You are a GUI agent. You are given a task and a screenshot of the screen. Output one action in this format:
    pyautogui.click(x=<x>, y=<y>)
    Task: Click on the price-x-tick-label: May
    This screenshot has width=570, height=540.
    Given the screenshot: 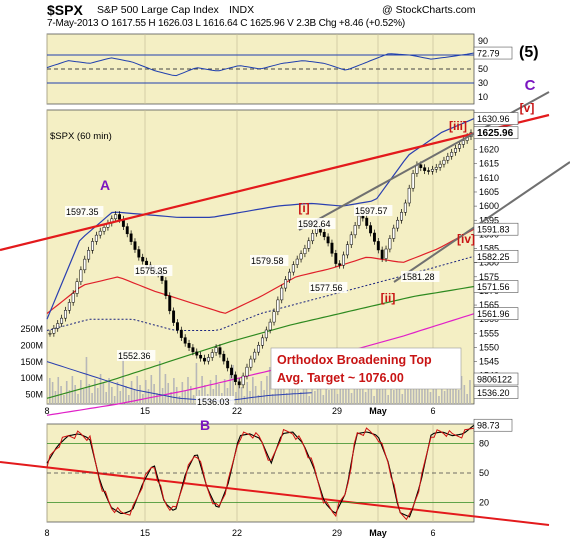 What is the action you would take?
    pyautogui.click(x=378, y=411)
    